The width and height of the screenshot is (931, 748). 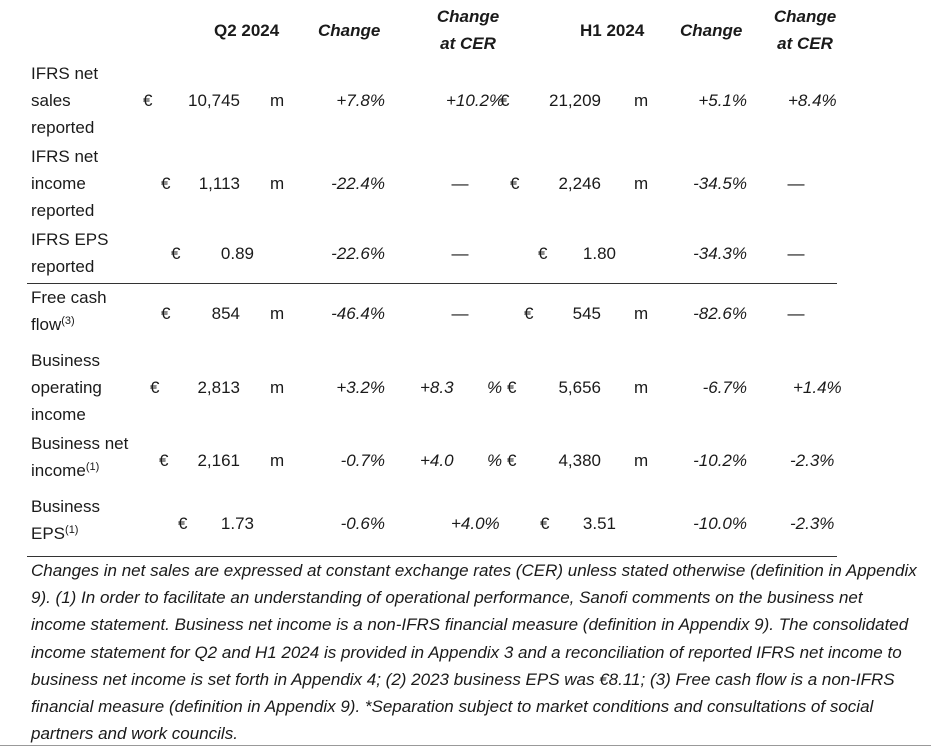 What do you see at coordinates (579, 460) in the screenshot?
I see `h1-value: 4,380` at bounding box center [579, 460].